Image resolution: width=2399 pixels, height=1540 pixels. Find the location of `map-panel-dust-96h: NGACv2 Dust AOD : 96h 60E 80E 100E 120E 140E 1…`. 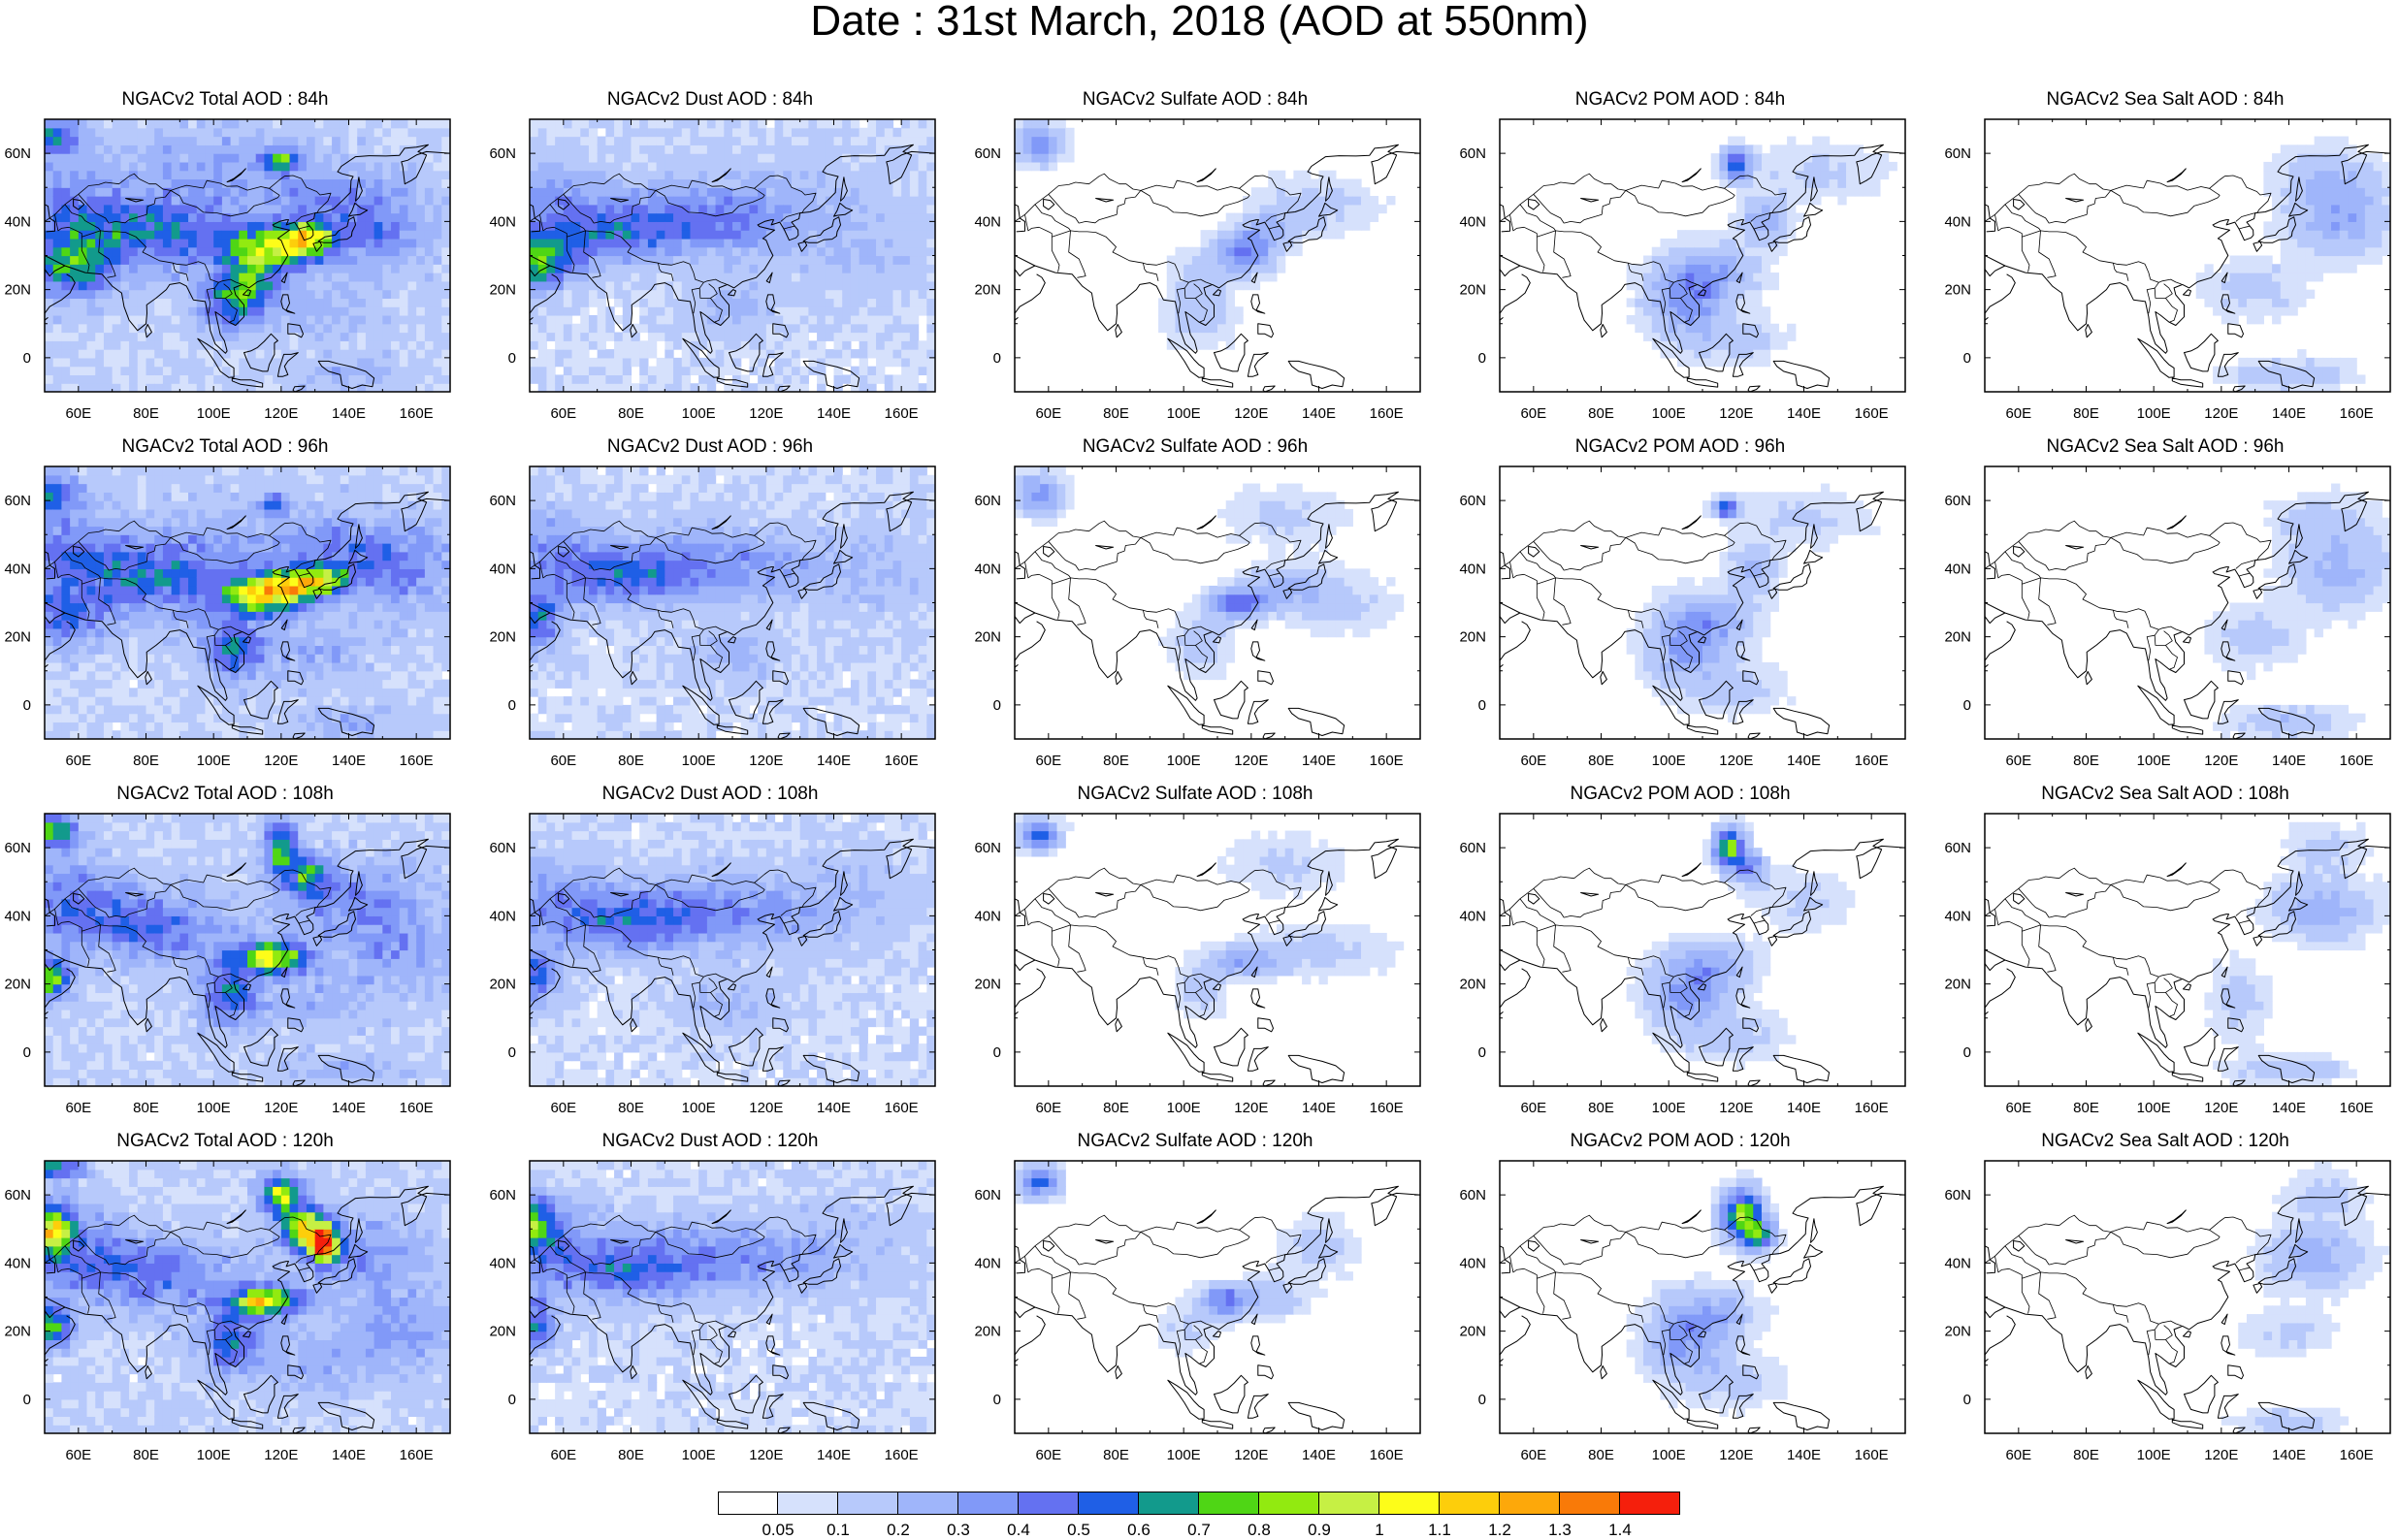

map-panel-dust-96h: NGACv2 Dust AOD : 96h 60E 80E 100E 120E 140E 1… is located at coordinates (711, 624).